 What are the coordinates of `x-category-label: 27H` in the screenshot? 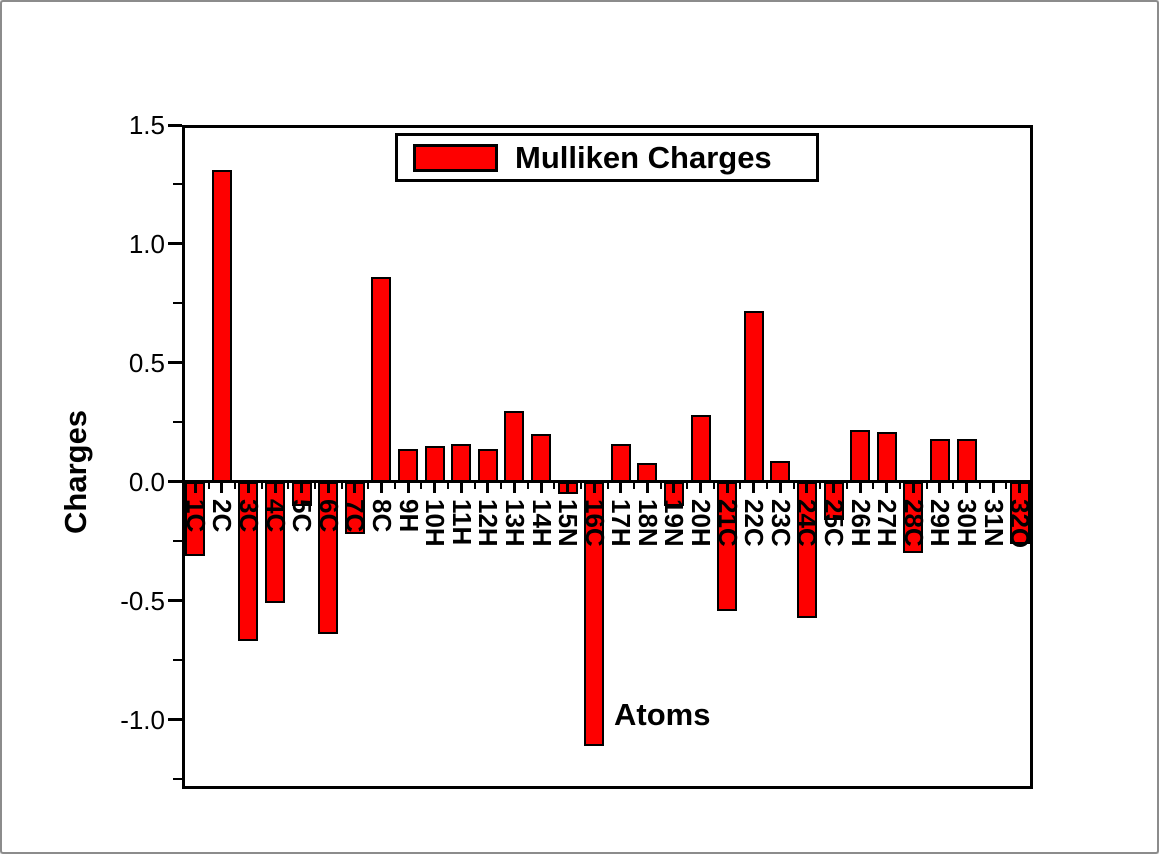 It's located at (887, 522).